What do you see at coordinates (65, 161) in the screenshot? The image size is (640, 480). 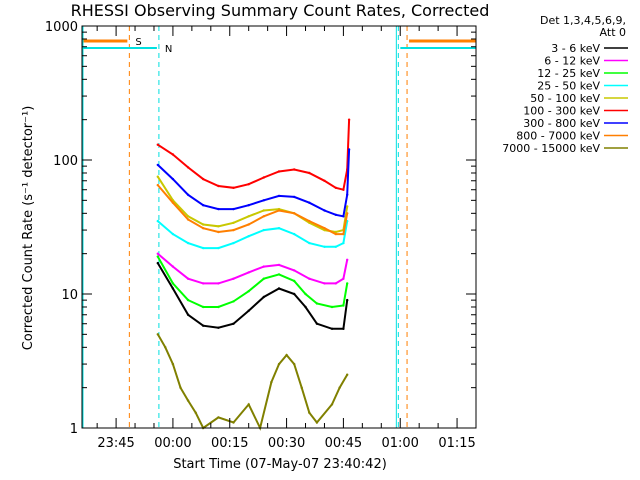 I see `y-tick-label-2: 100` at bounding box center [65, 161].